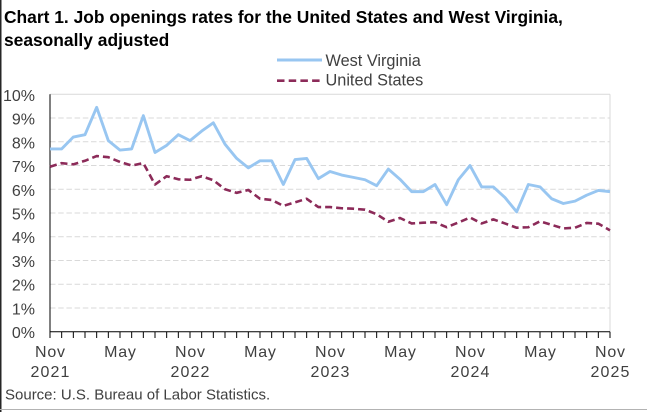  Describe the element at coordinates (374, 61) in the screenshot. I see `svg-text: West Virginia` at that location.